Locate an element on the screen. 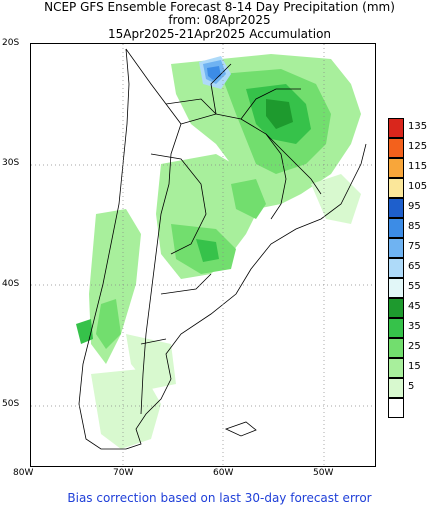  legend-label: 95 is located at coordinates (414, 206).